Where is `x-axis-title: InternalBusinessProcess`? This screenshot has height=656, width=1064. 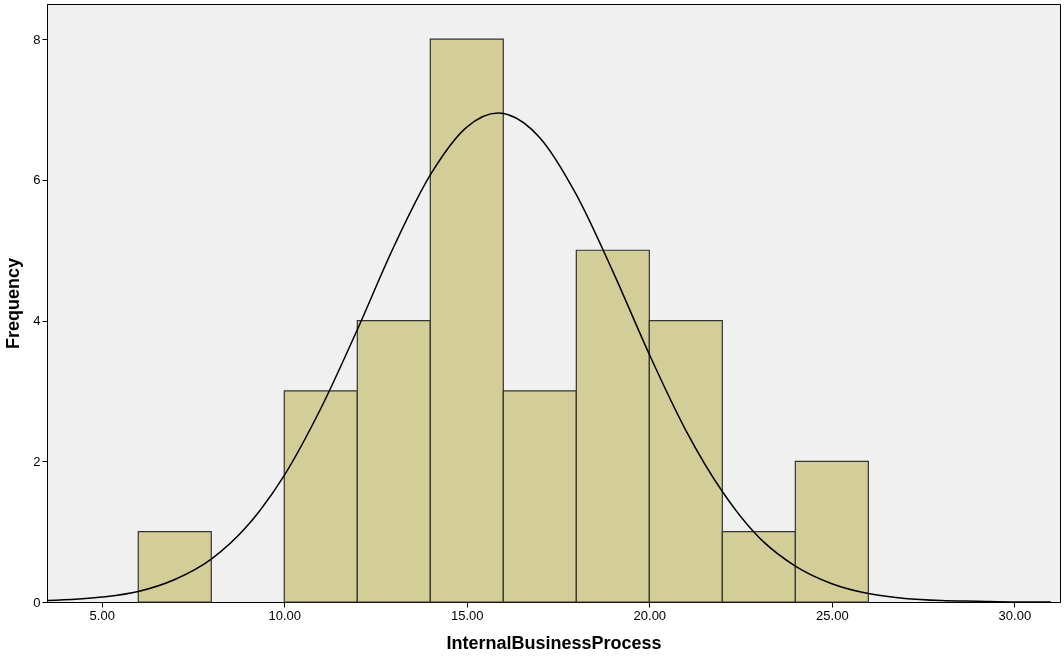
x-axis-title: InternalBusinessProcess is located at coordinates (554, 642).